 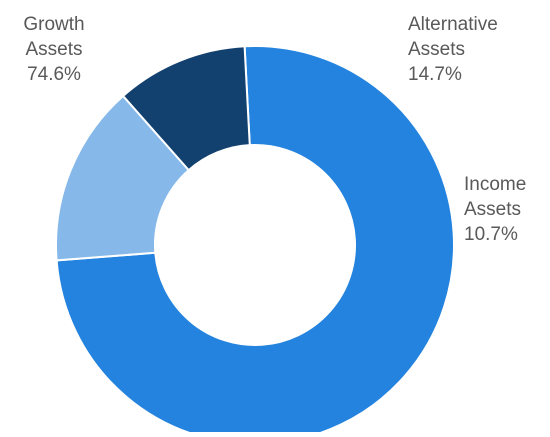 I want to click on label-growth-assets: Growth Assets 74.6%, so click(x=54, y=49).